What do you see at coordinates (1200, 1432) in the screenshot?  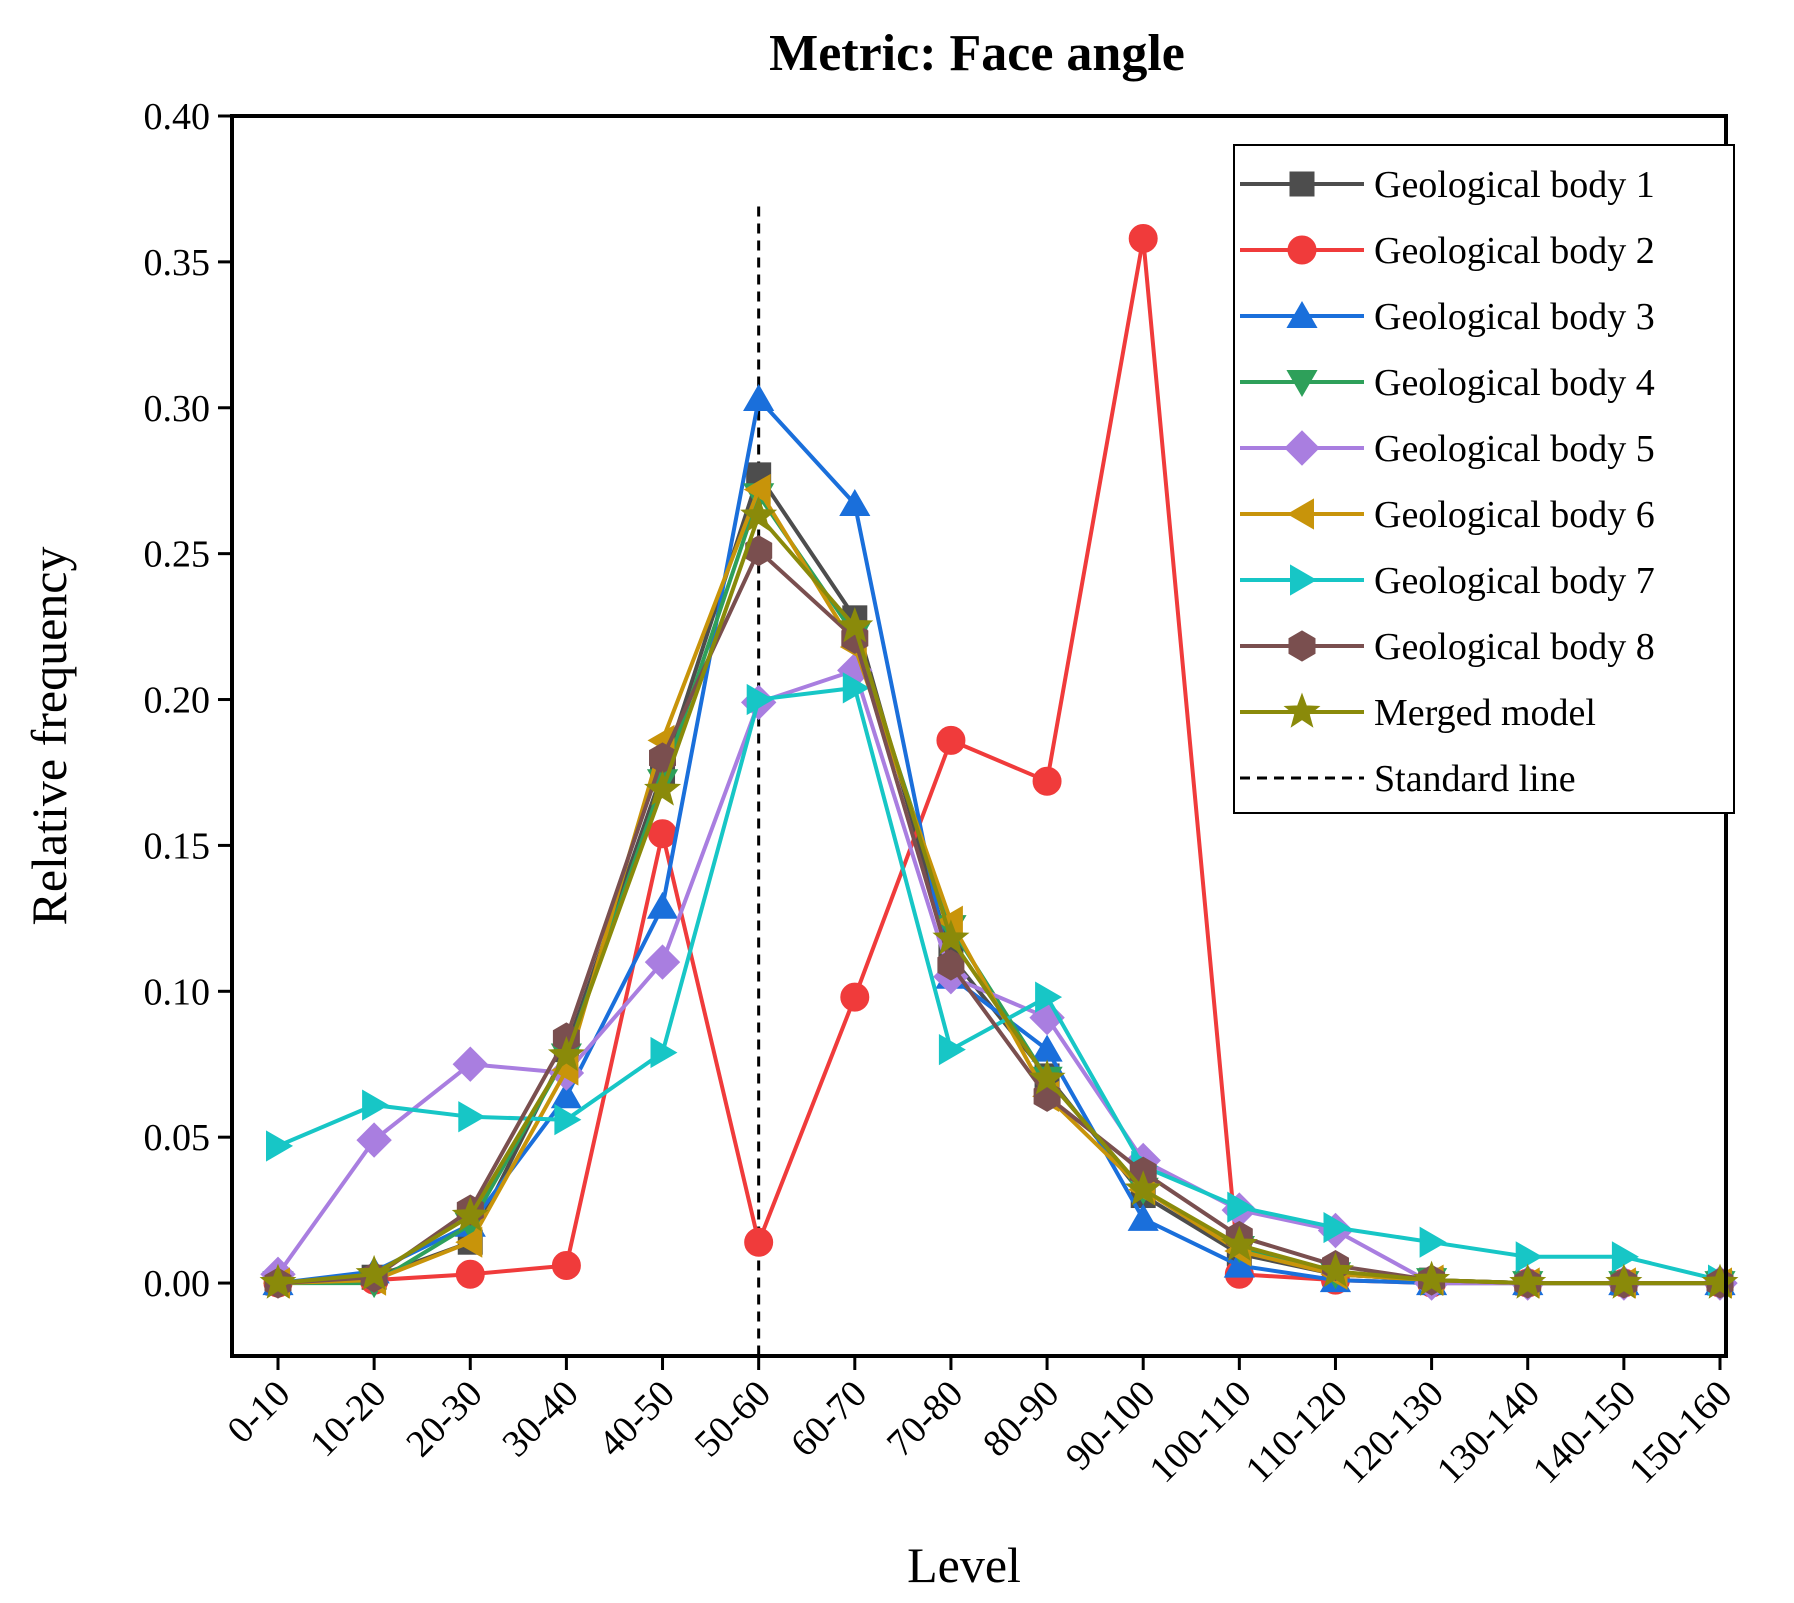 I see `x-tick-label: 100-110` at bounding box center [1200, 1432].